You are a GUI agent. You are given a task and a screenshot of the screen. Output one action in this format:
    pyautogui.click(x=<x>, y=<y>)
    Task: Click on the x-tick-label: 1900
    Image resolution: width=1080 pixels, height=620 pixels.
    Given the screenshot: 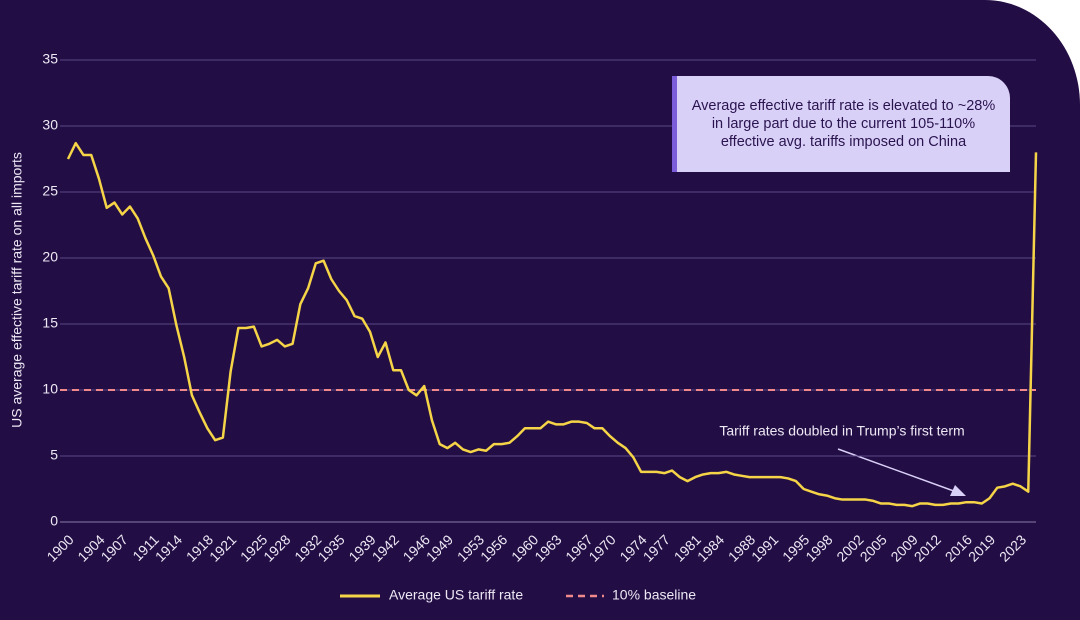 What is the action you would take?
    pyautogui.click(x=59, y=547)
    